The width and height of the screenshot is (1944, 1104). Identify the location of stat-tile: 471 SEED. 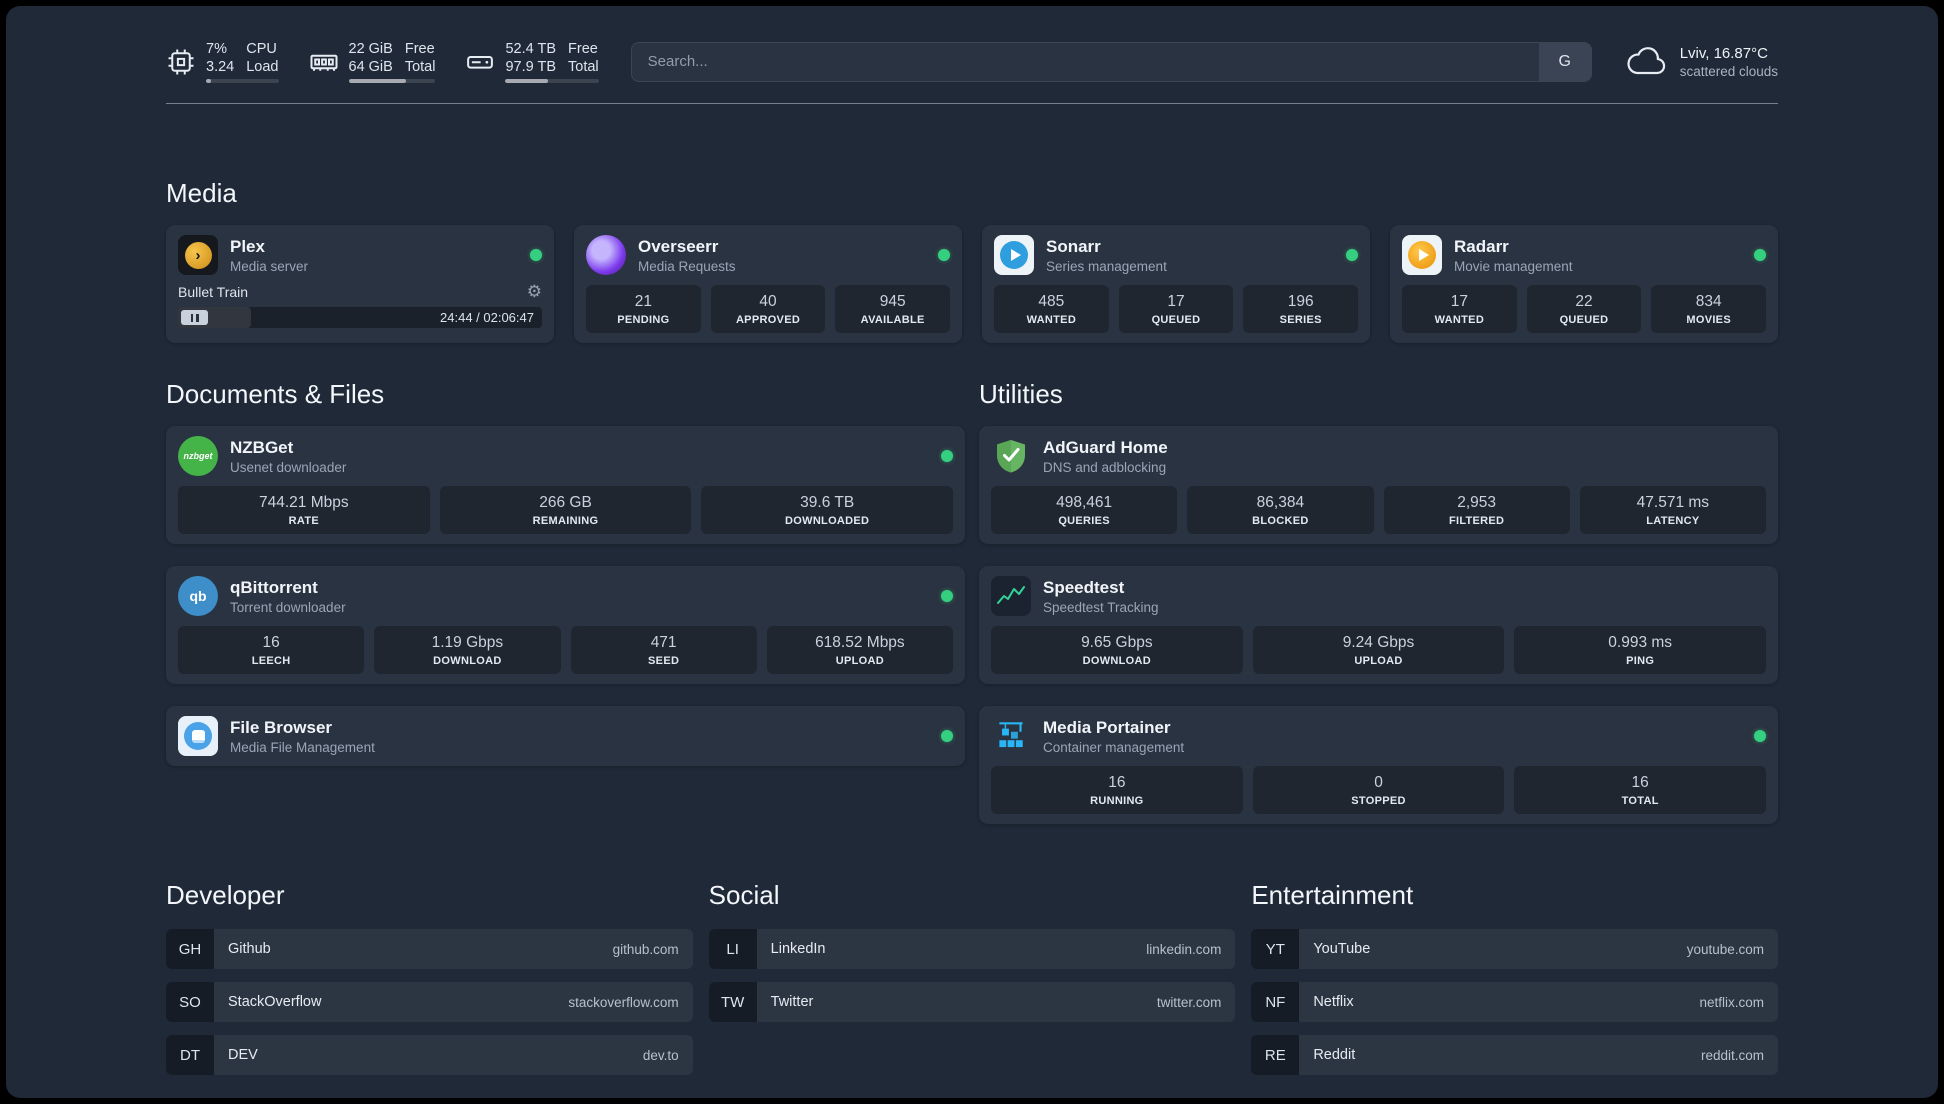
(663, 650).